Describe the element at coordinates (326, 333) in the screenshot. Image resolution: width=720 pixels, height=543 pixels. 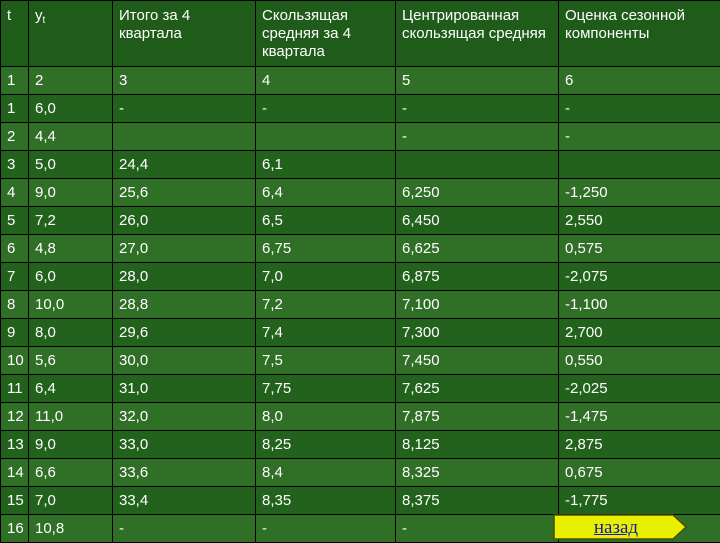
I see `cell-moving-average: 7,4` at that location.